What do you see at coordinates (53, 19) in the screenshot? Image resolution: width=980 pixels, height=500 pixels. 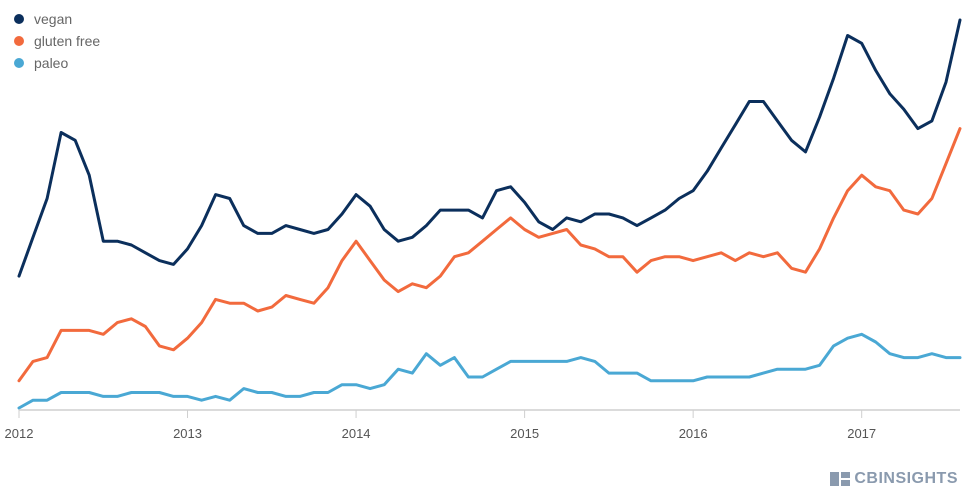 I see `legend-label-vegan: vegan` at bounding box center [53, 19].